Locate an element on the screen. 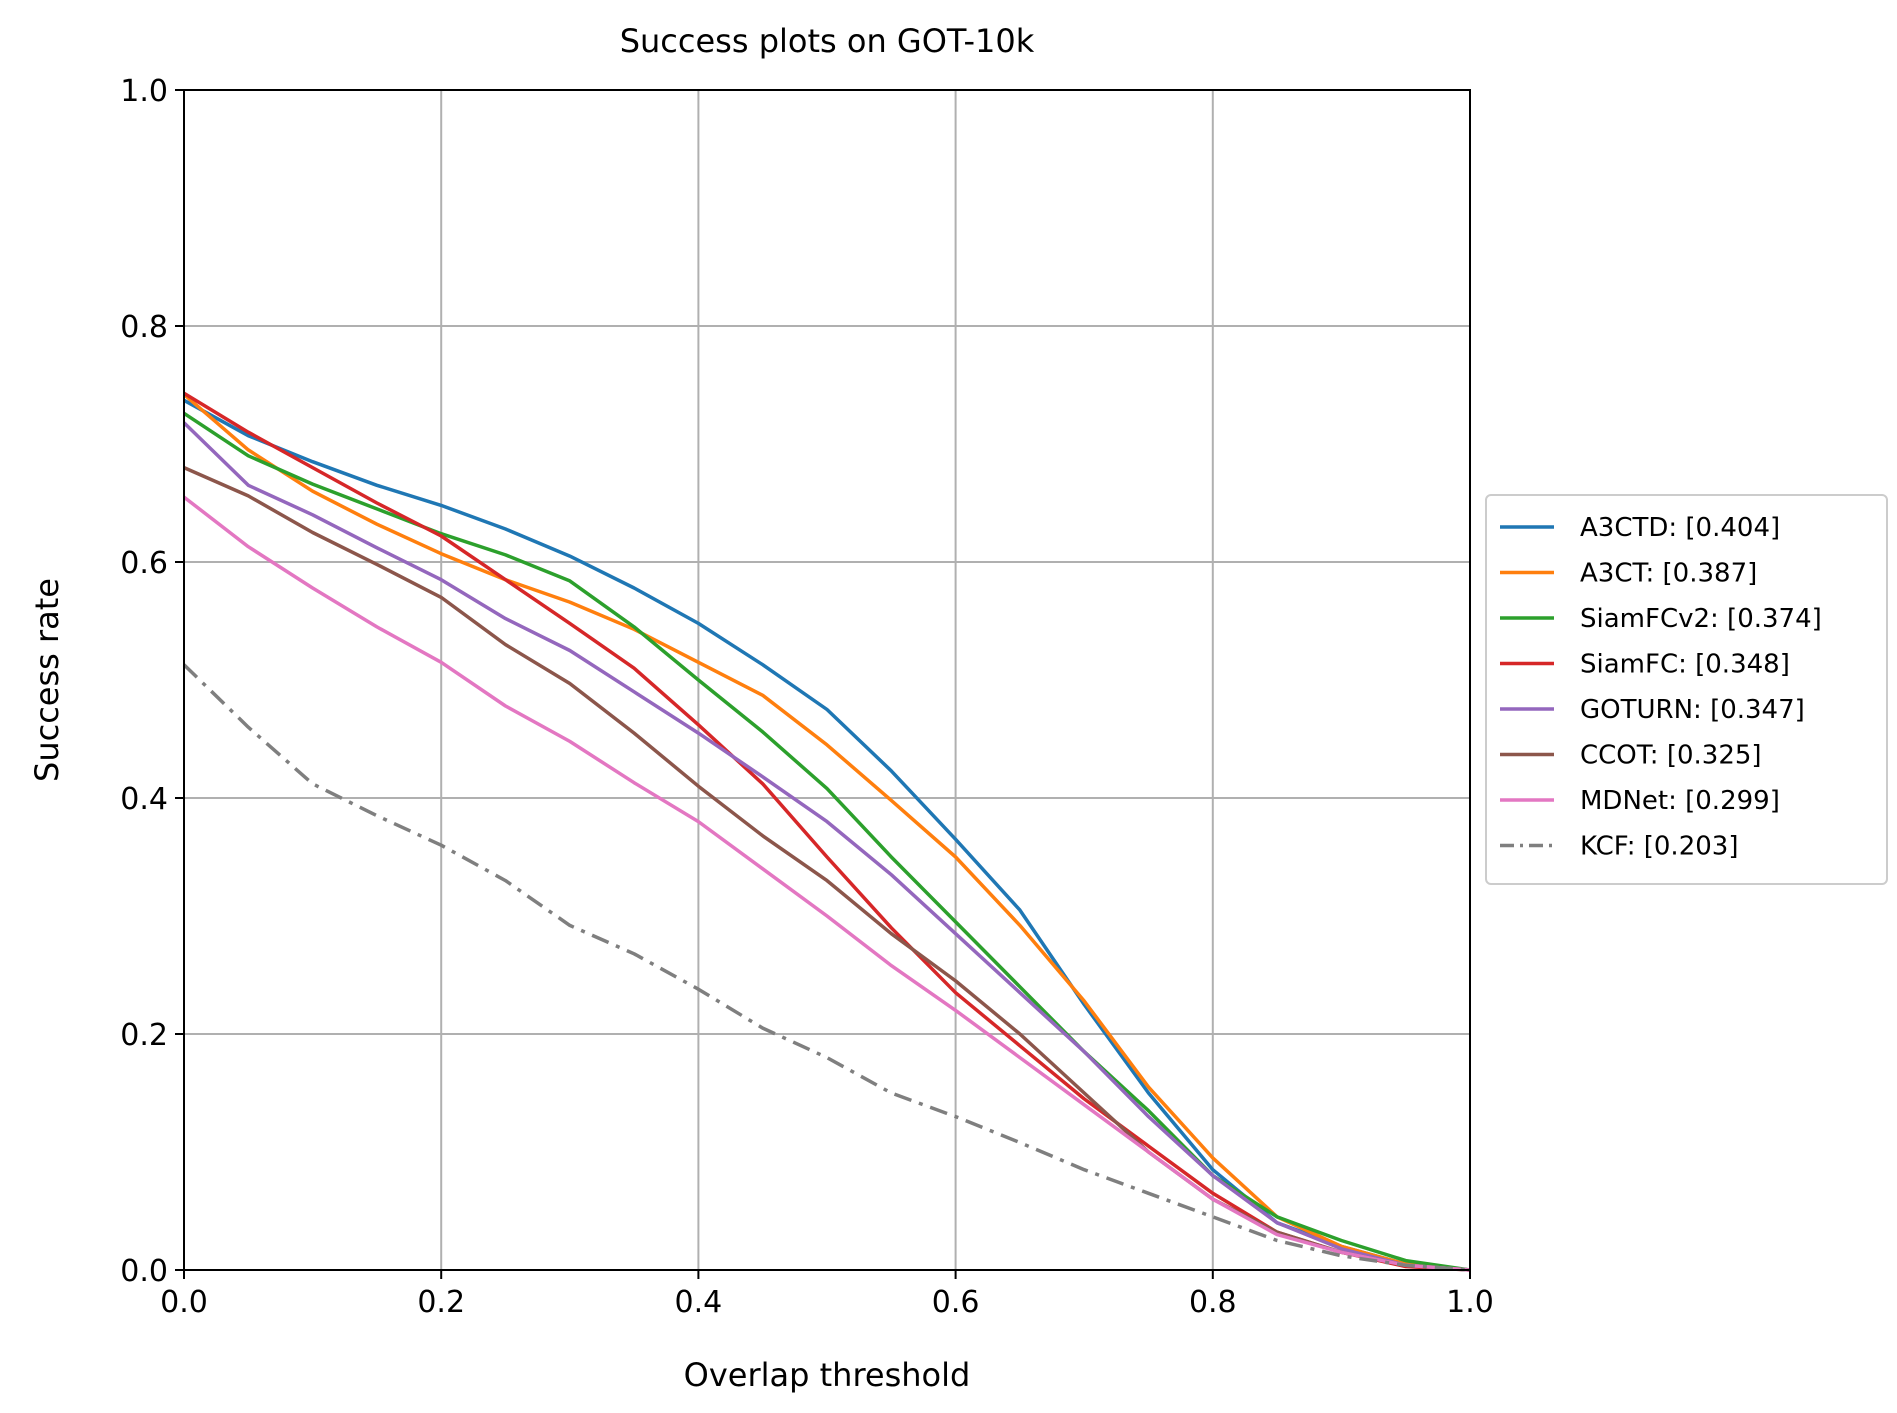  legend-entry-label: GOTURN: [0.347] is located at coordinates (1692, 710).